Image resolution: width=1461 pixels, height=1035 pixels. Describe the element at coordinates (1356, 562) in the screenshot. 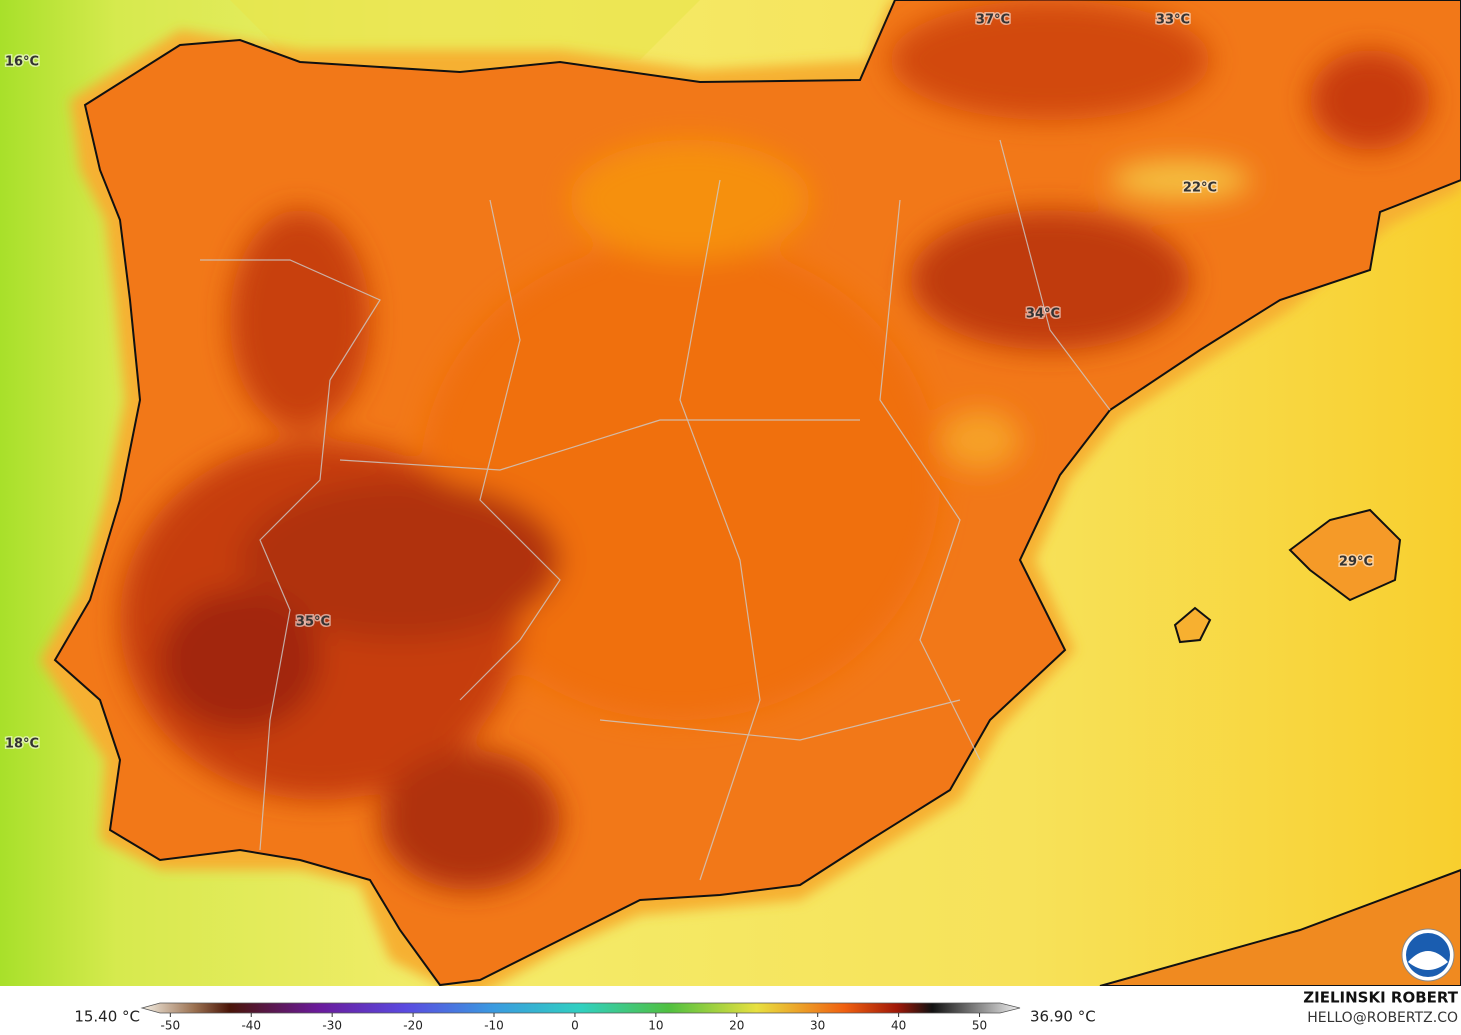

I see `temperature-label: 29°C` at that location.